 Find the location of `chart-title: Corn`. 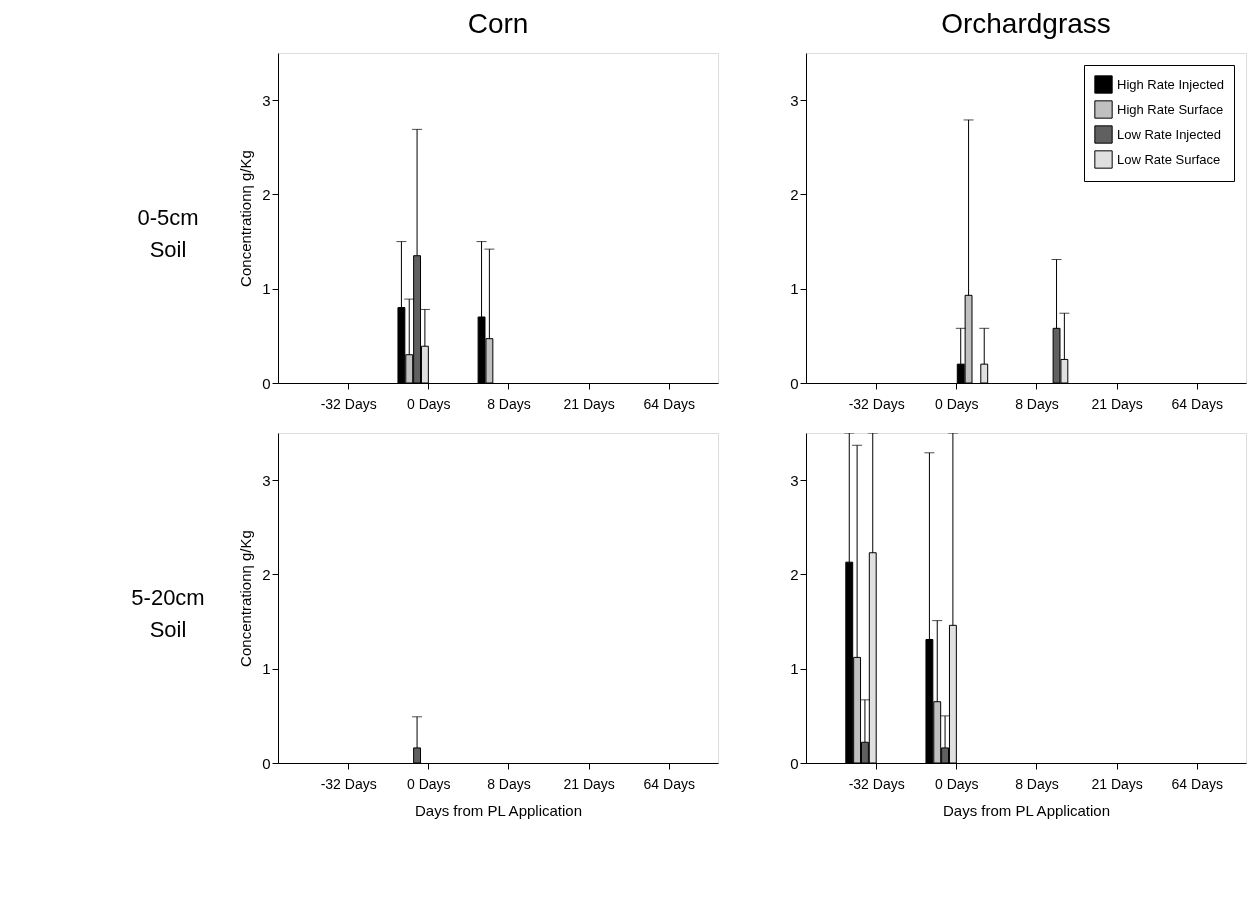

chart-title: Corn is located at coordinates (498, 23).